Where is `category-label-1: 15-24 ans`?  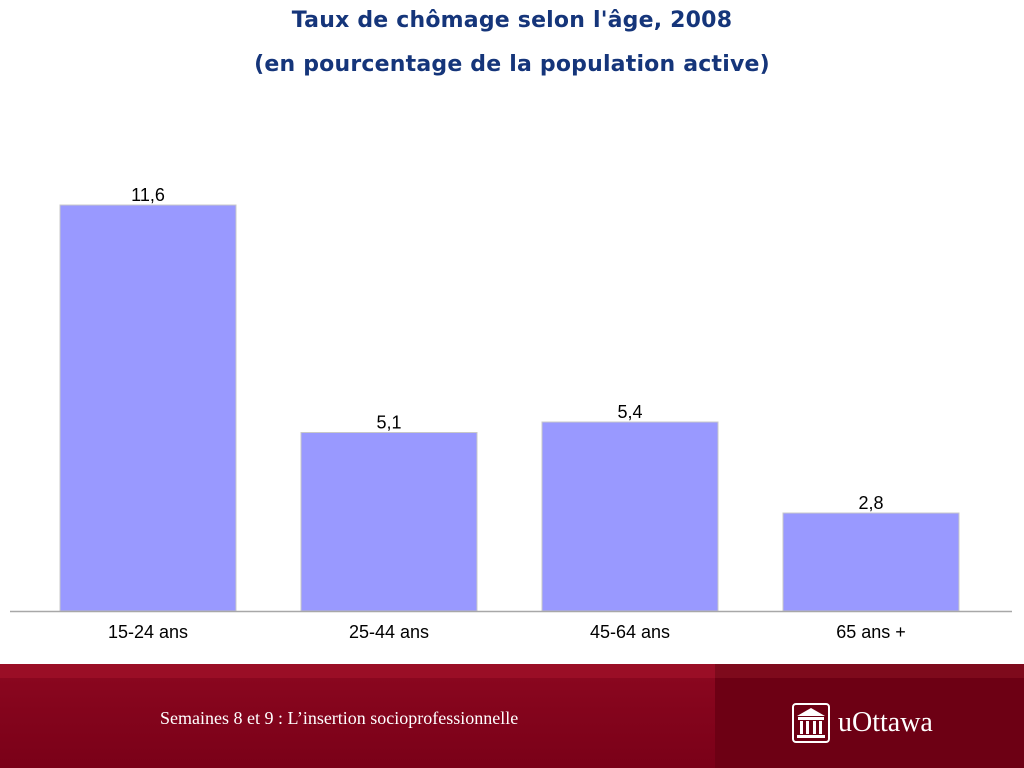
category-label-1: 15-24 ans is located at coordinates (148, 632).